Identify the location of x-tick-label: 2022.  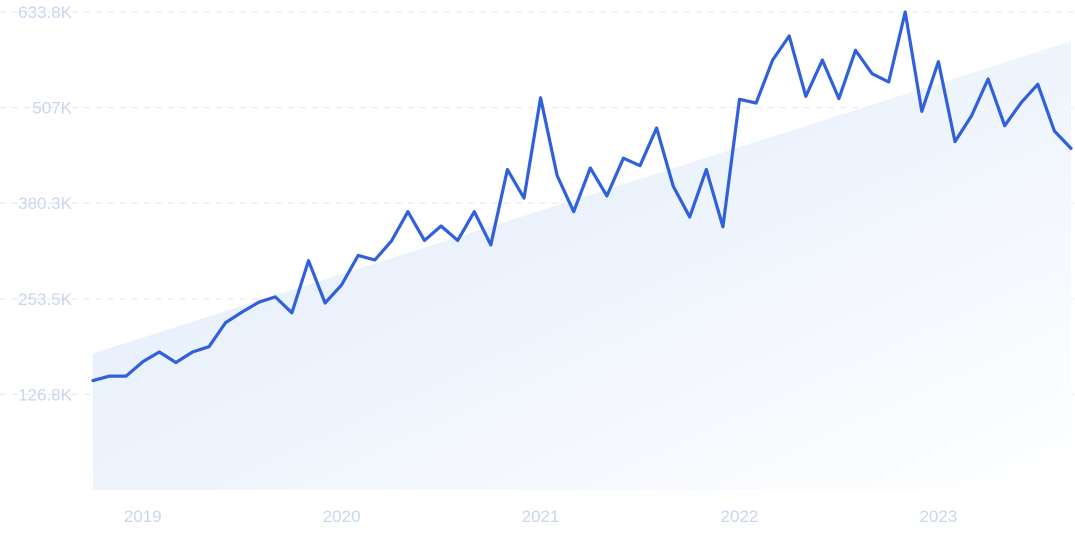
(740, 516).